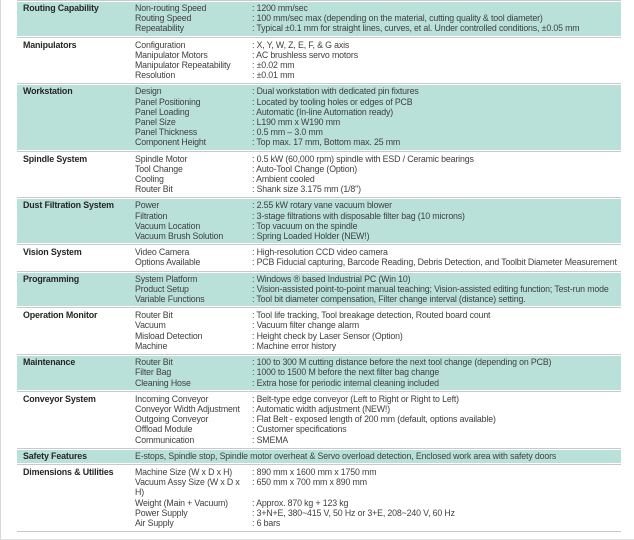 This screenshot has height=540, width=634. Describe the element at coordinates (322, 111) in the screenshot. I see `spec-value: : Automatic (In-line Automation ready)` at that location.